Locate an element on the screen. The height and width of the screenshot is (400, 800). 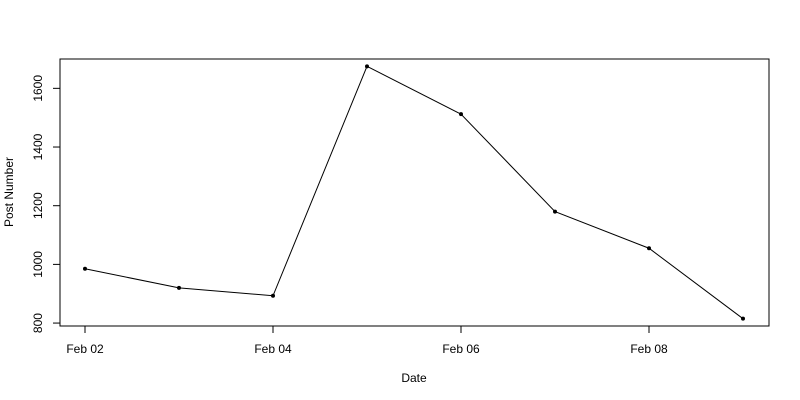
x-axis: Feb 02 Feb 04 Feb 06 Feb 08 is located at coordinates (367, 340).